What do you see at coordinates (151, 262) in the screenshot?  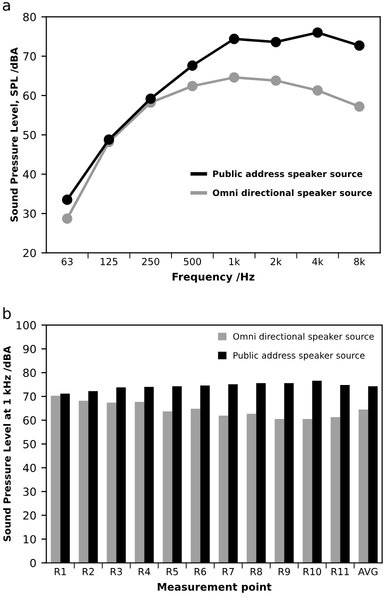 I see `x-tick-label: 250` at bounding box center [151, 262].